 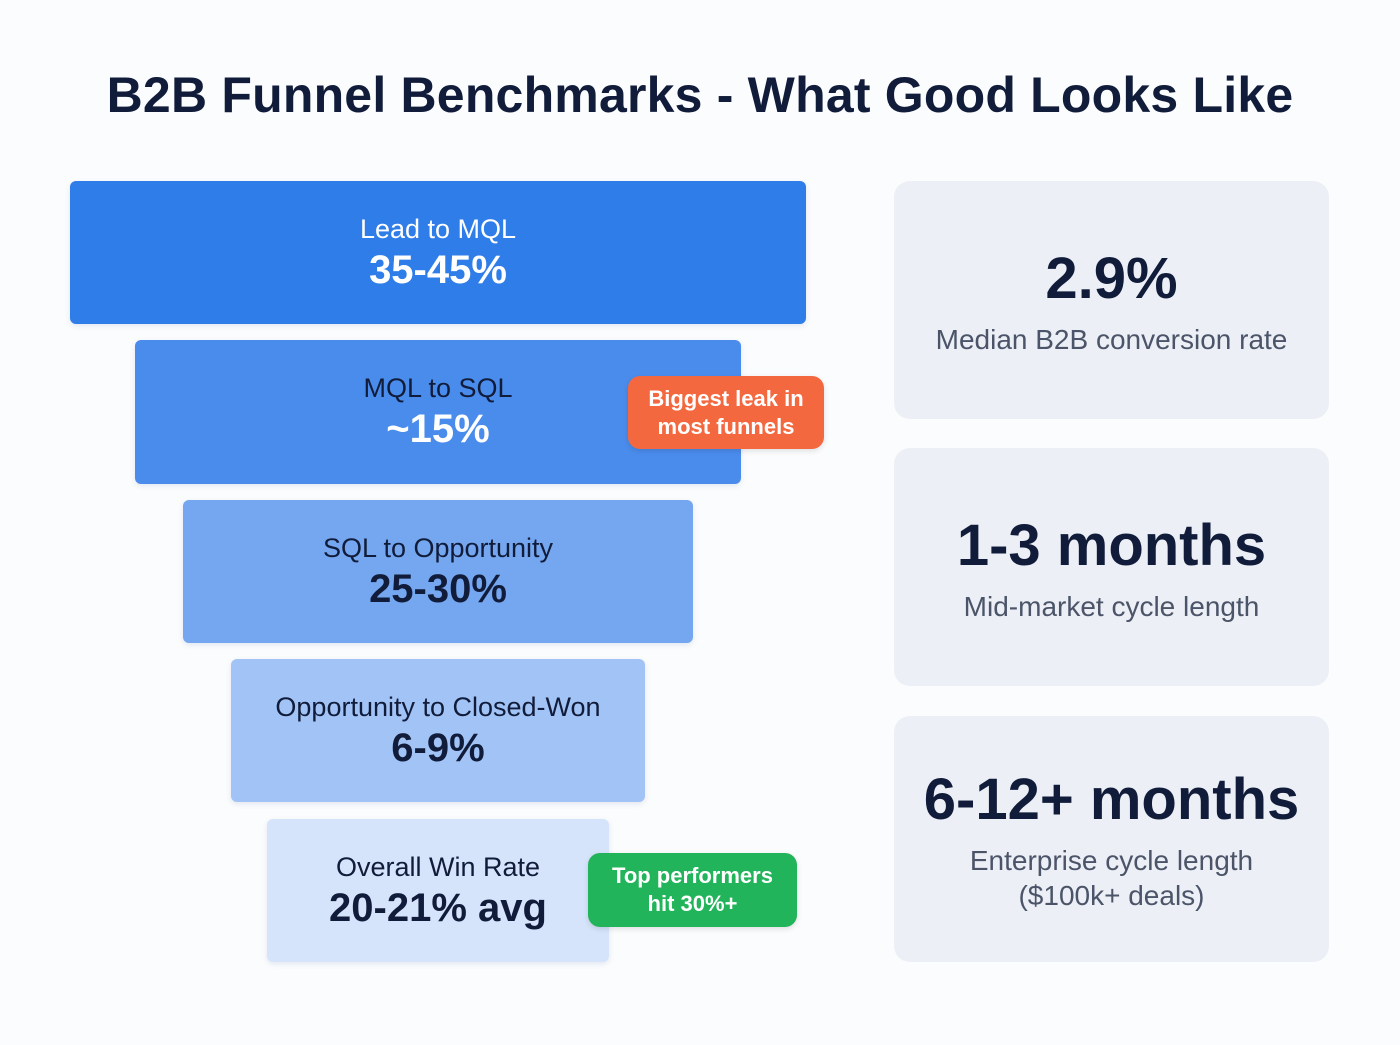 What do you see at coordinates (1111, 339) in the screenshot?
I see `stat-caption: Median B2B conversion rate` at bounding box center [1111, 339].